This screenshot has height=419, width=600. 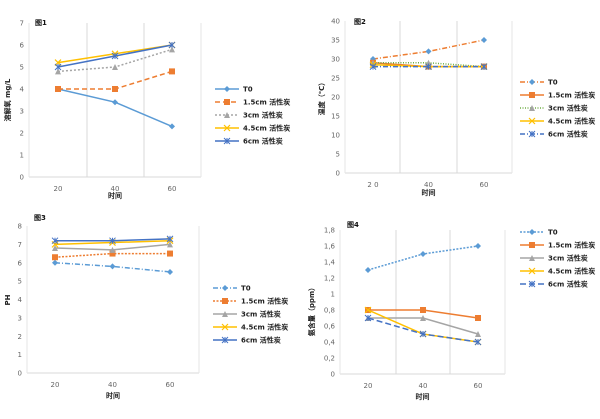 What do you see at coordinates (40, 217) in the screenshot?
I see `chart-title: 图3` at bounding box center [40, 217].